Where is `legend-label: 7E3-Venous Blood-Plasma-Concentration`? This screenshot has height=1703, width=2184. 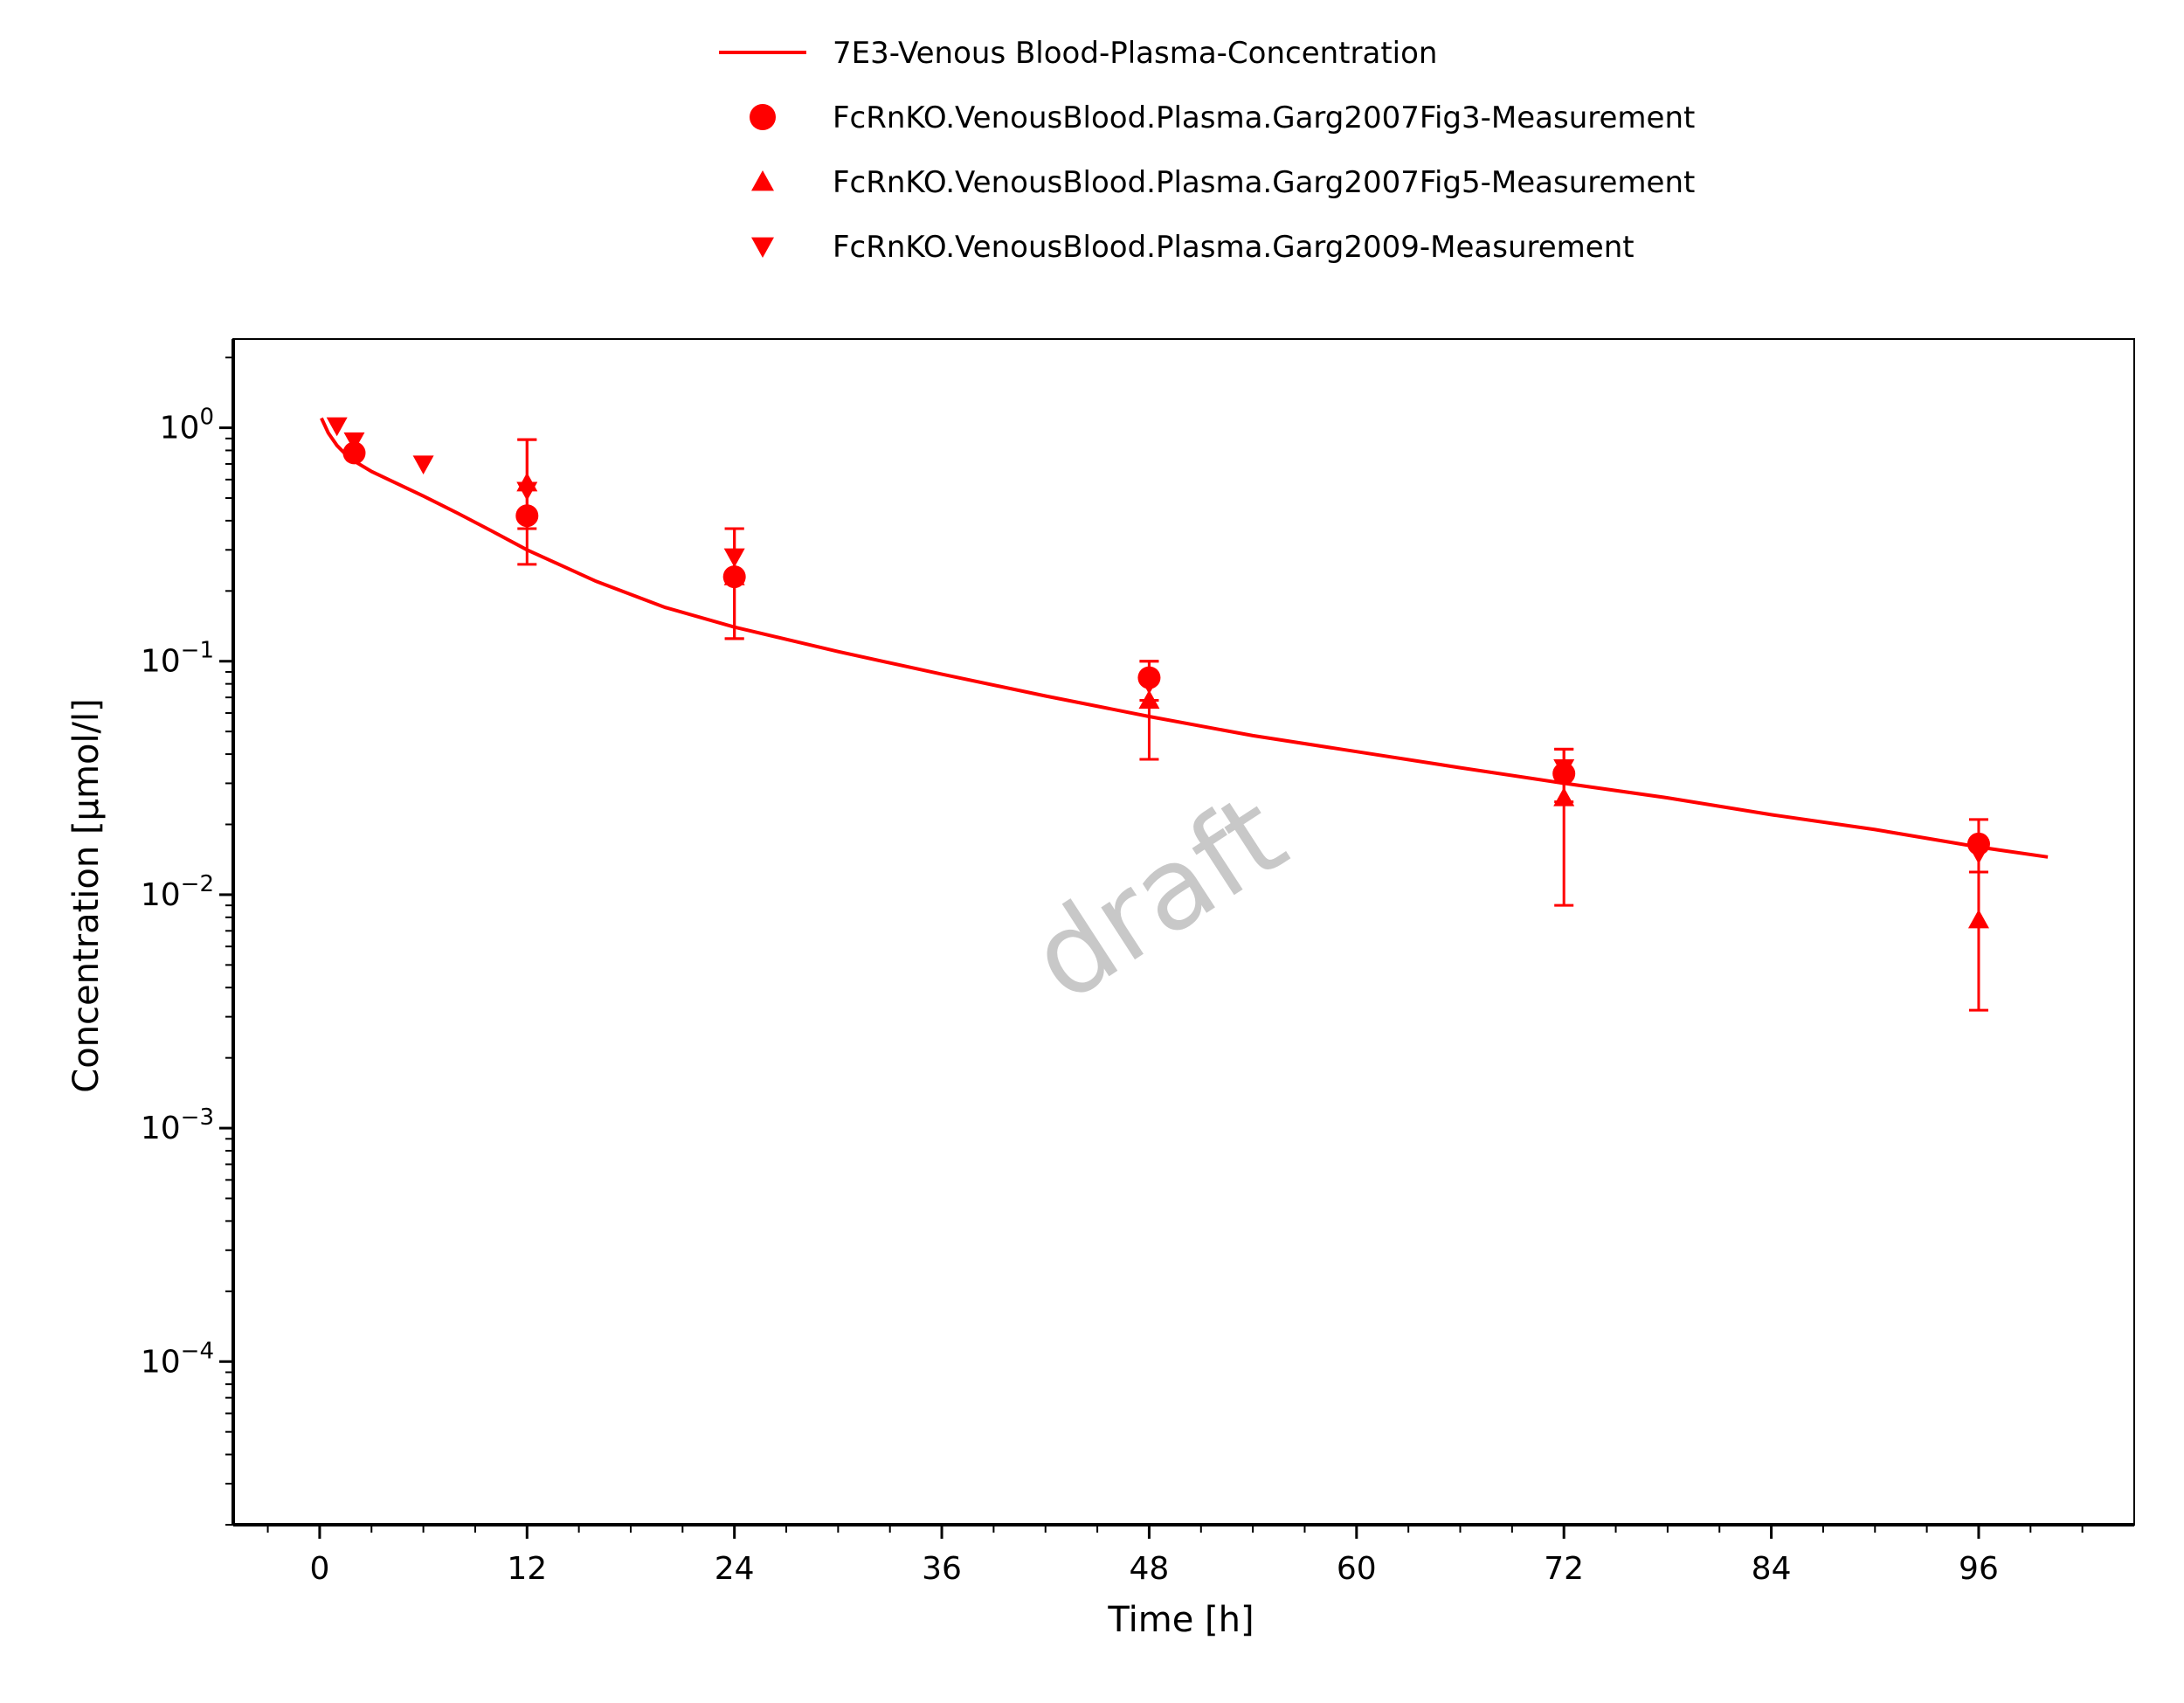 legend-label: 7E3-Venous Blood-Plasma-Concentration is located at coordinates (1135, 53).